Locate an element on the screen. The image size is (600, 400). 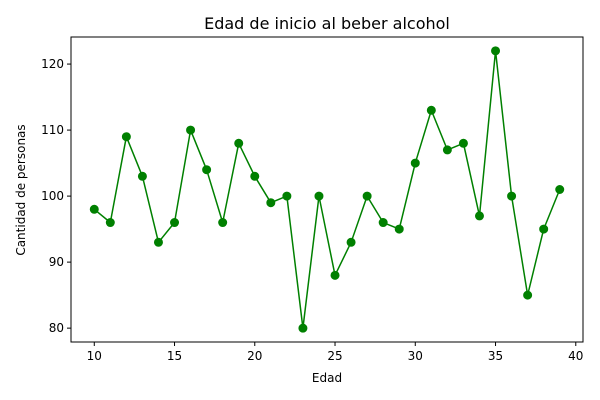
y-tick-label: 100 is located at coordinates (52, 196).